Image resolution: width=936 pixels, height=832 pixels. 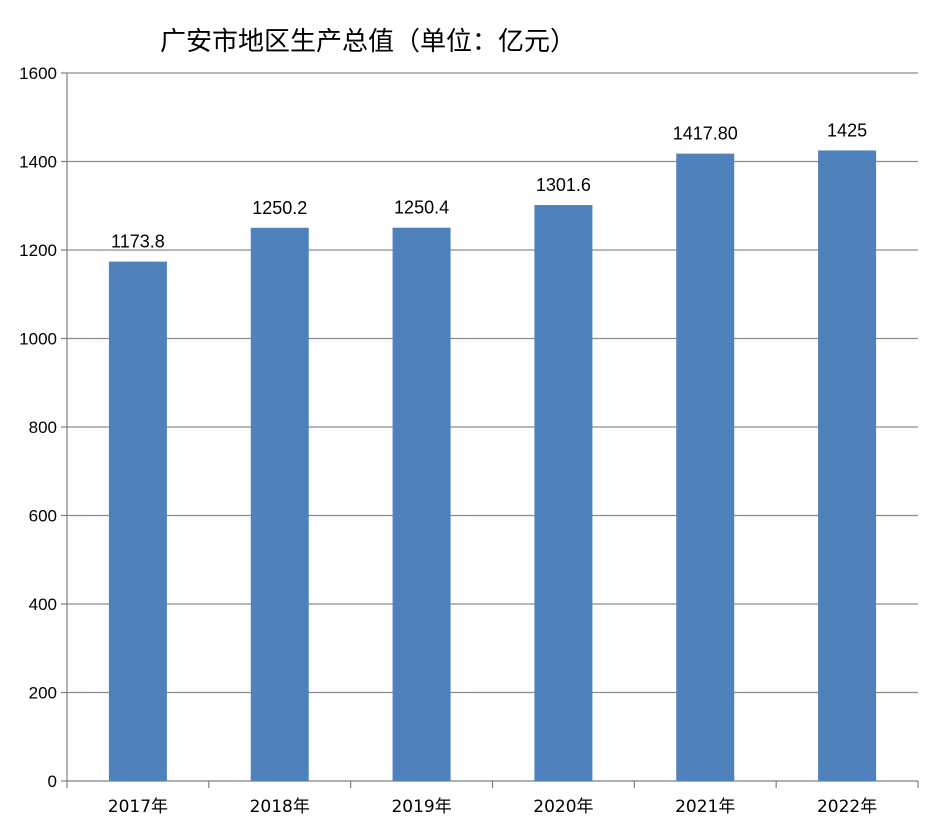 I want to click on x-tick-label: 2022年, so click(x=847, y=807).